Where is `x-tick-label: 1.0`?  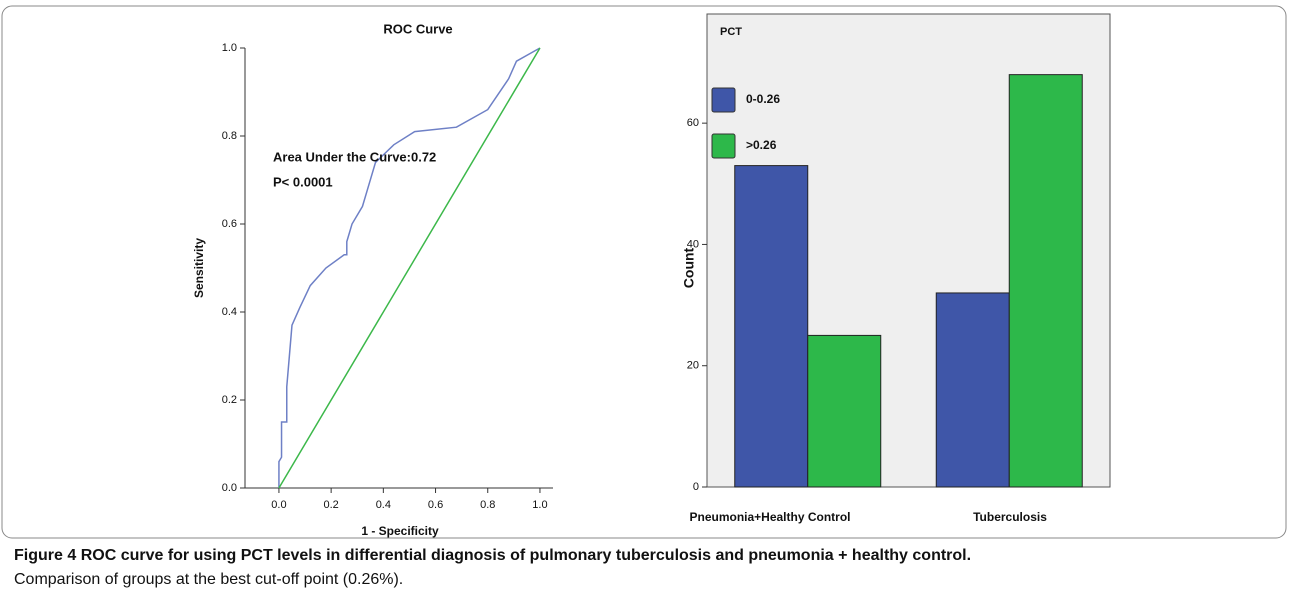 x-tick-label: 1.0 is located at coordinates (539, 505).